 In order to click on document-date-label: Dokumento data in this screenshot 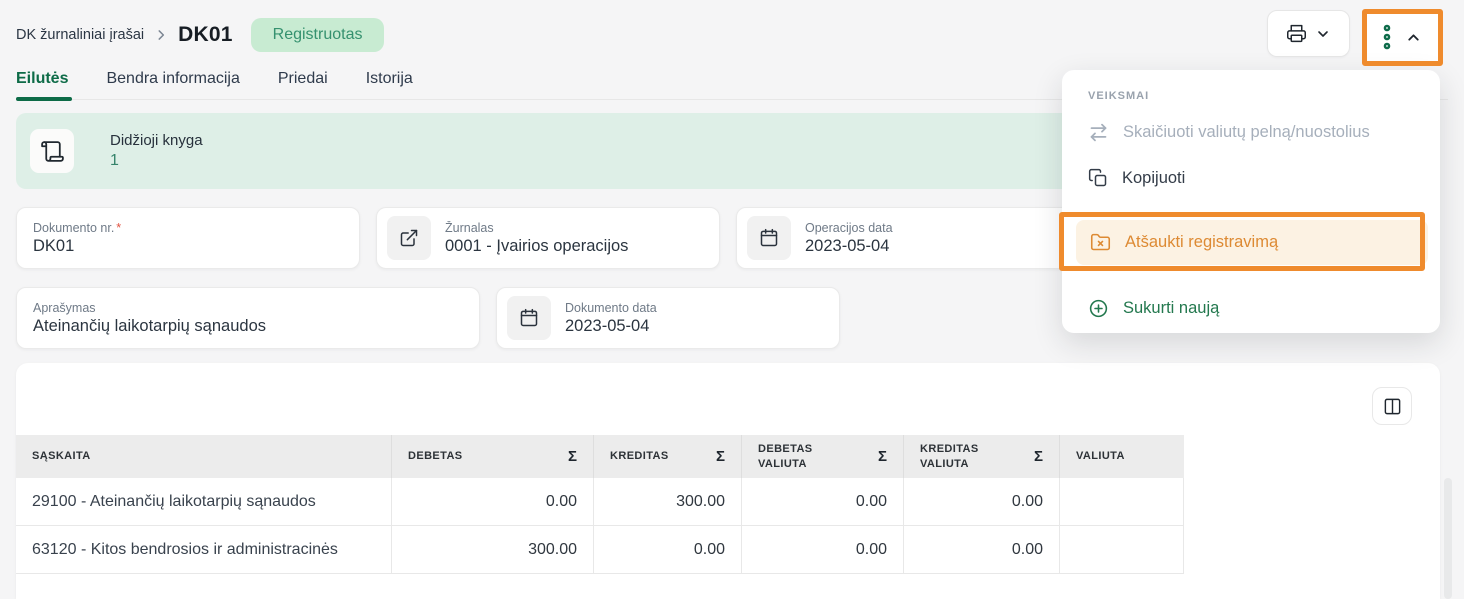, I will do `click(611, 307)`.